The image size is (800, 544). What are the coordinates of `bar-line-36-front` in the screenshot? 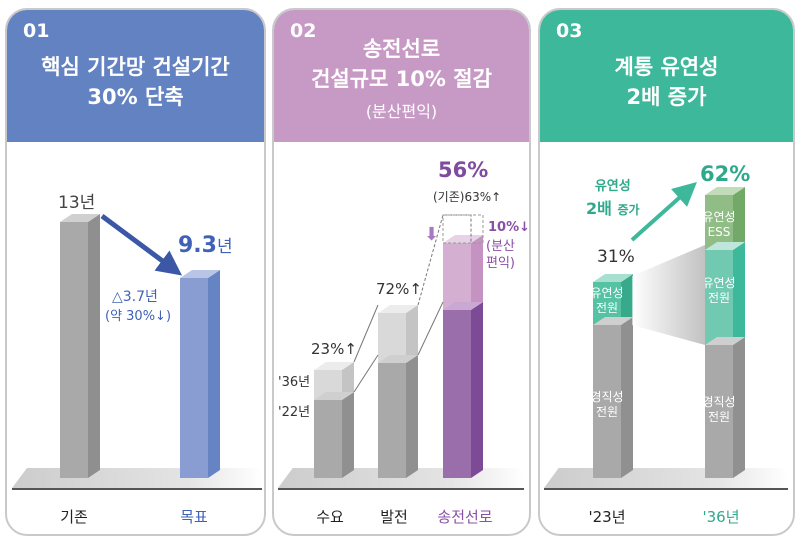 It's located at (457, 276).